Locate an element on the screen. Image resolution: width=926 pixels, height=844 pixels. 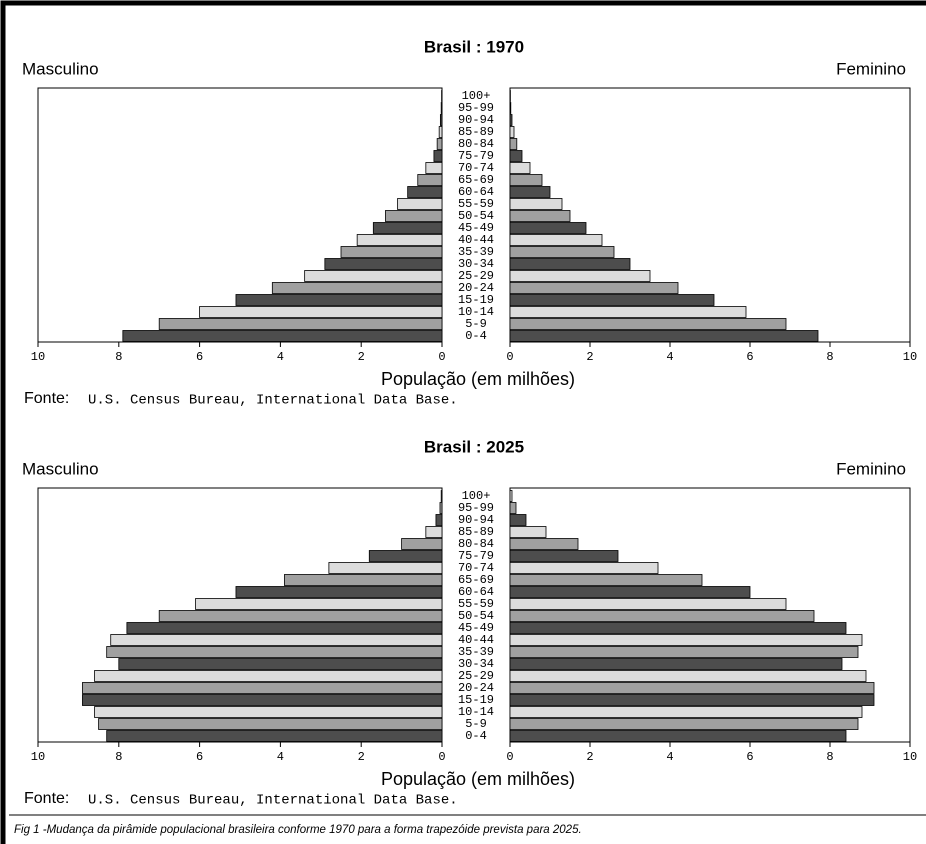
age-label: 25-29 is located at coordinates (476, 276).